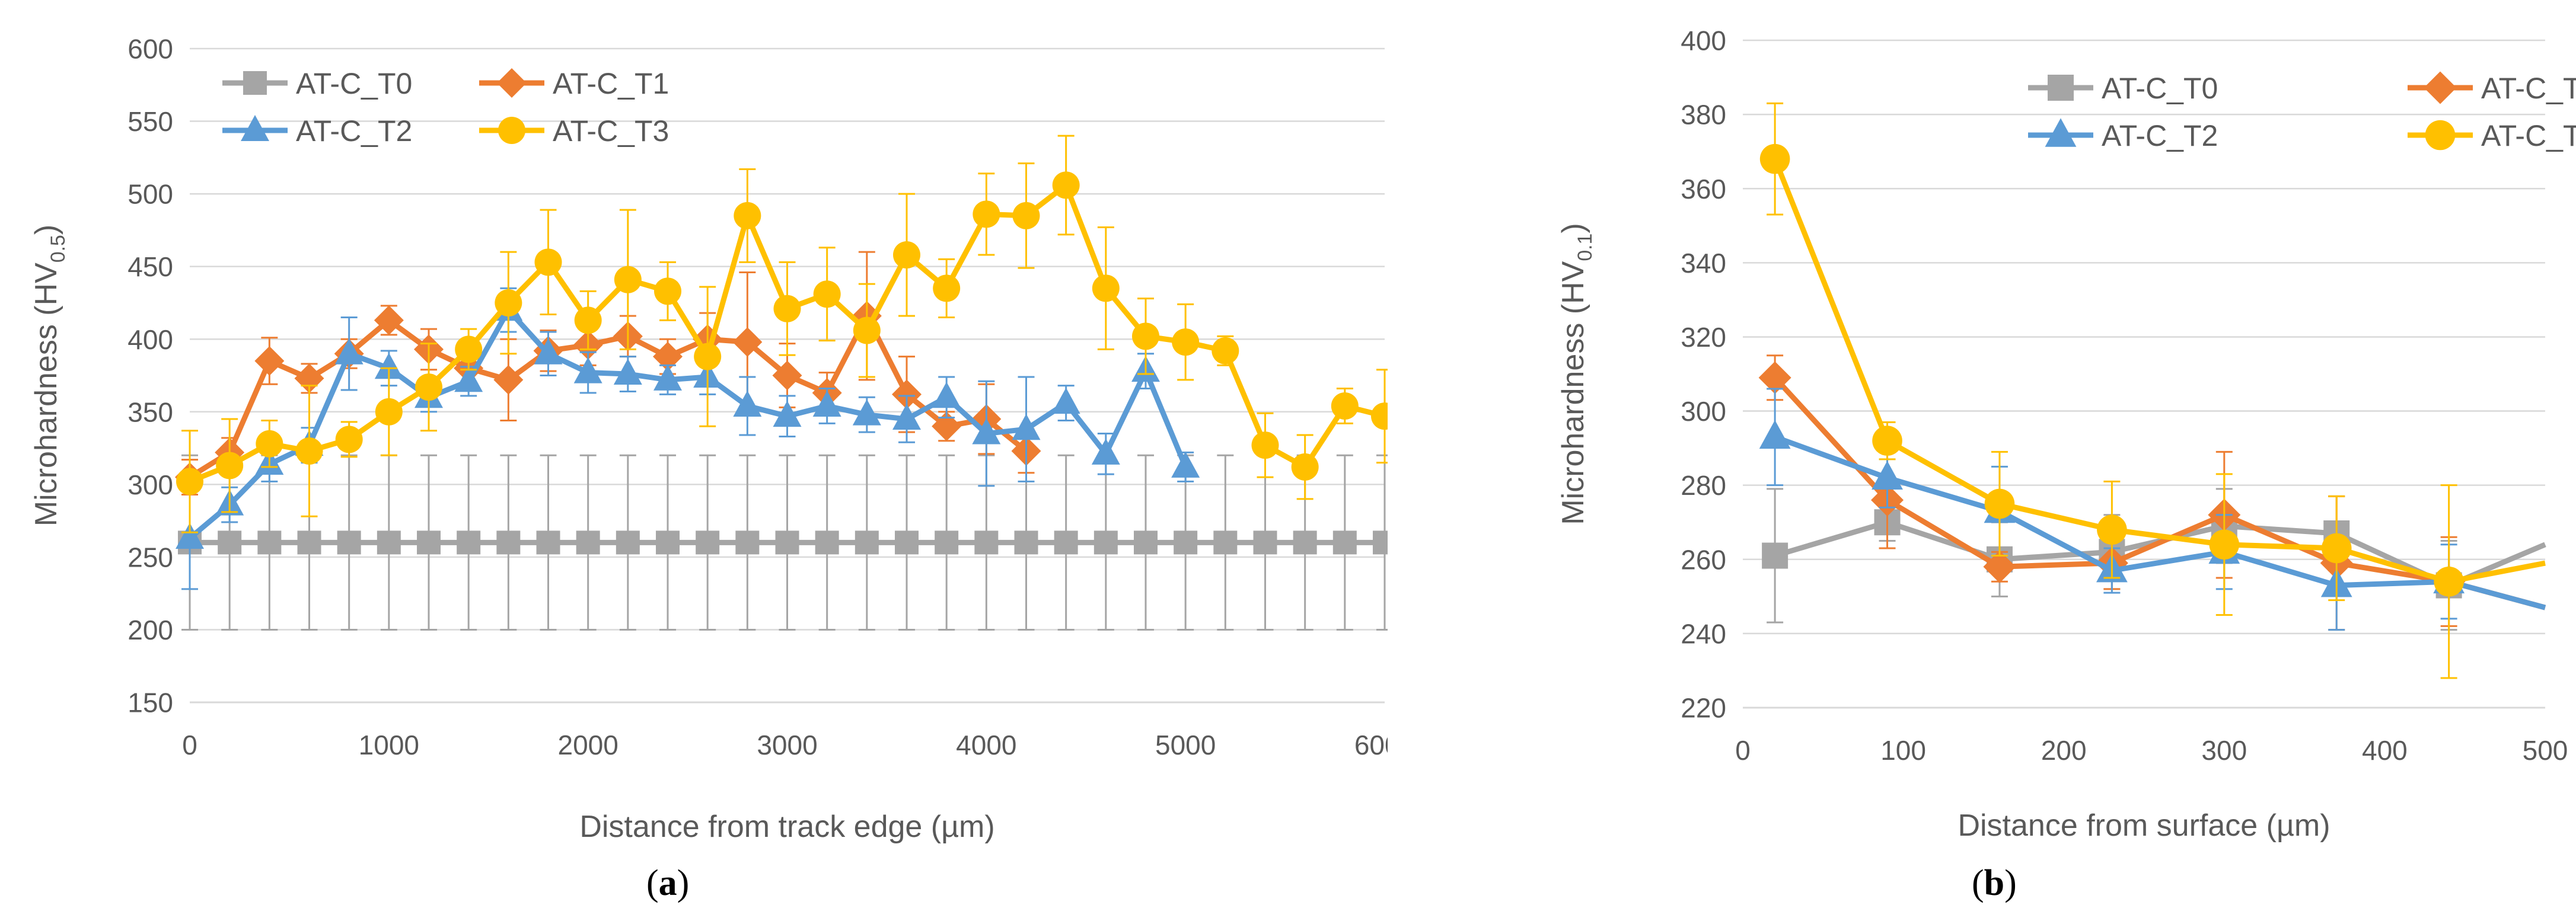  I want to click on panel-a-y-axis-label-main: Microhardness (HV, so click(46, 394).